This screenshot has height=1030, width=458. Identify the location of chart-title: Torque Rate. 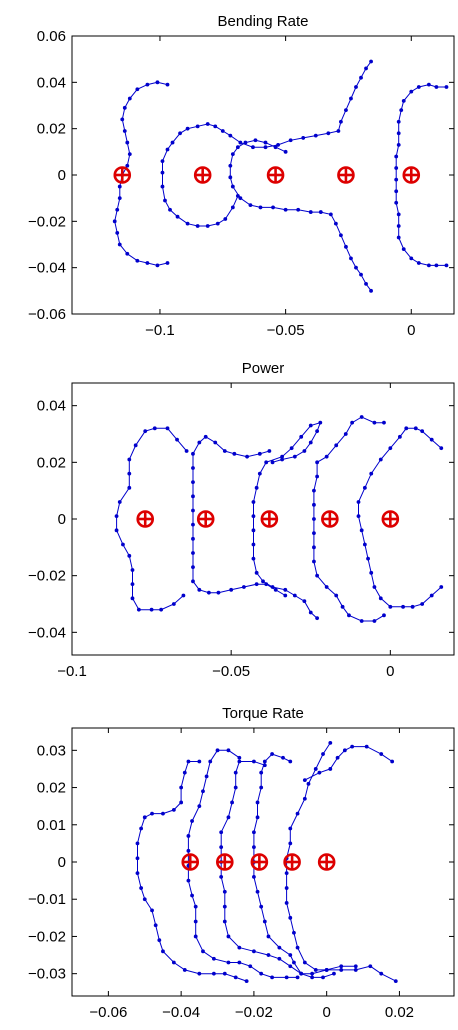
(263, 713).